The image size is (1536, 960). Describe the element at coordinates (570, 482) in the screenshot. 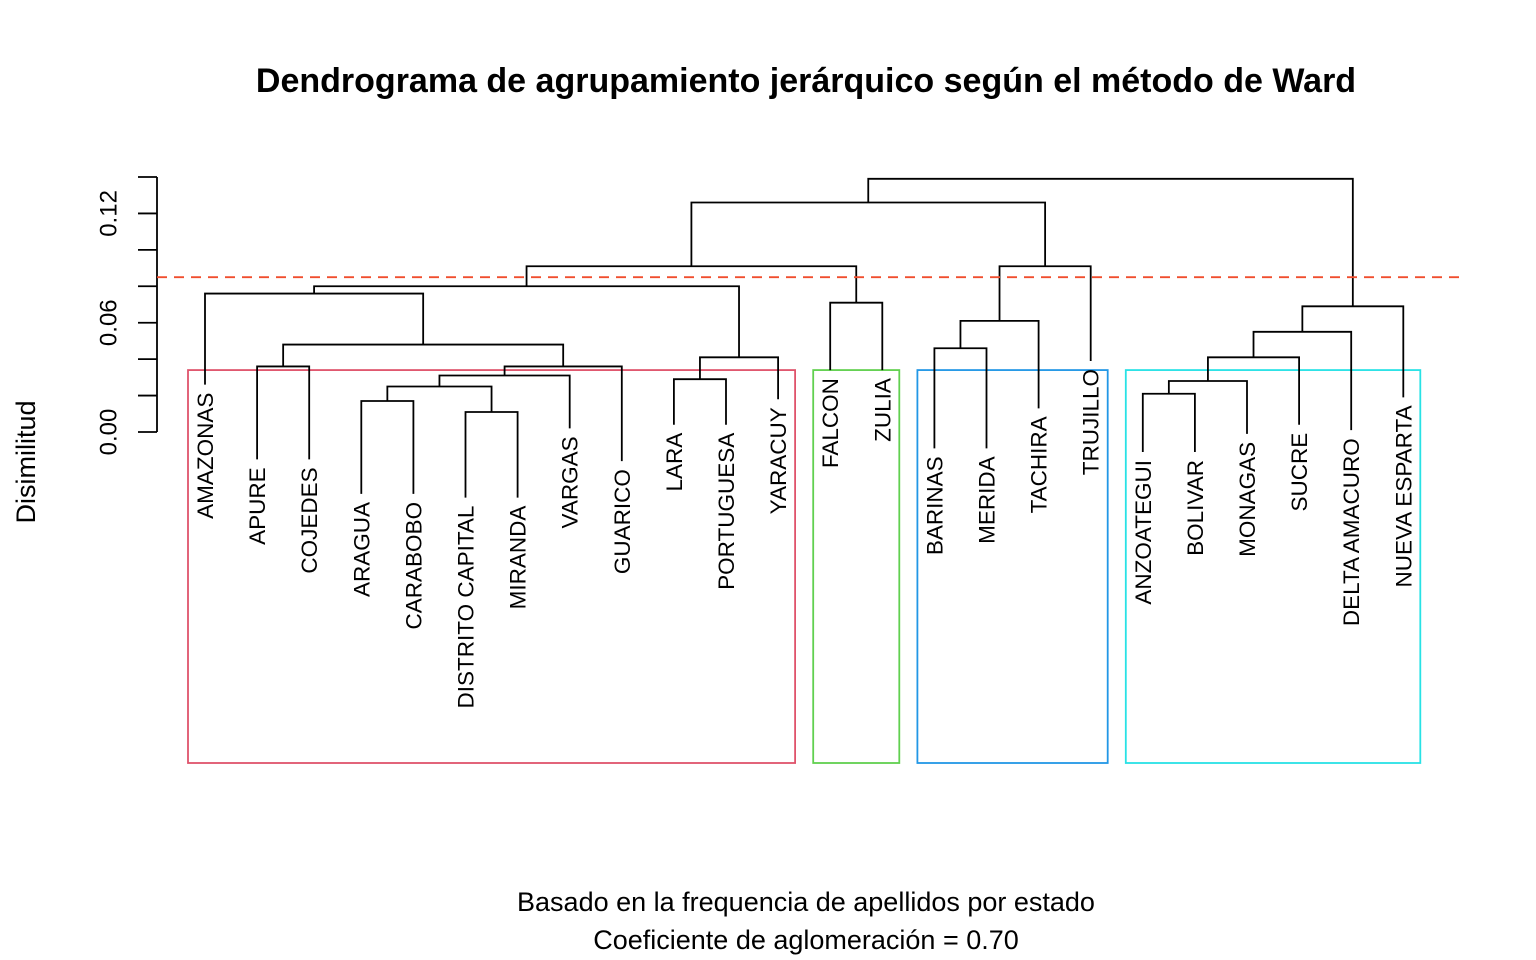

I see `leaf-label: VARGAS` at that location.